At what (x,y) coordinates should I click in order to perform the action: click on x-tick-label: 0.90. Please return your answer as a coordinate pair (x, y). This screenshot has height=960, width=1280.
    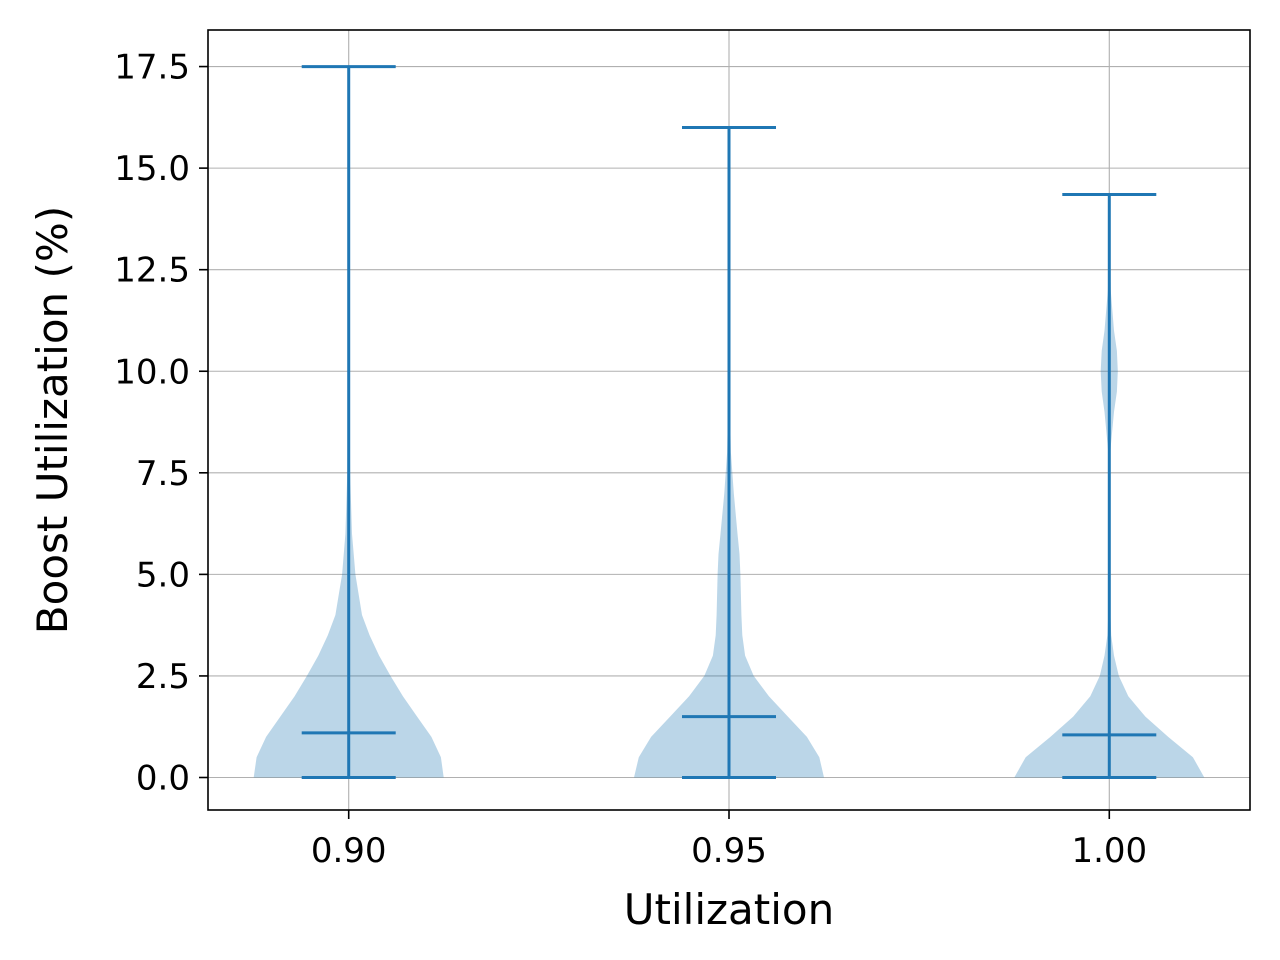
    Looking at the image, I should click on (349, 851).